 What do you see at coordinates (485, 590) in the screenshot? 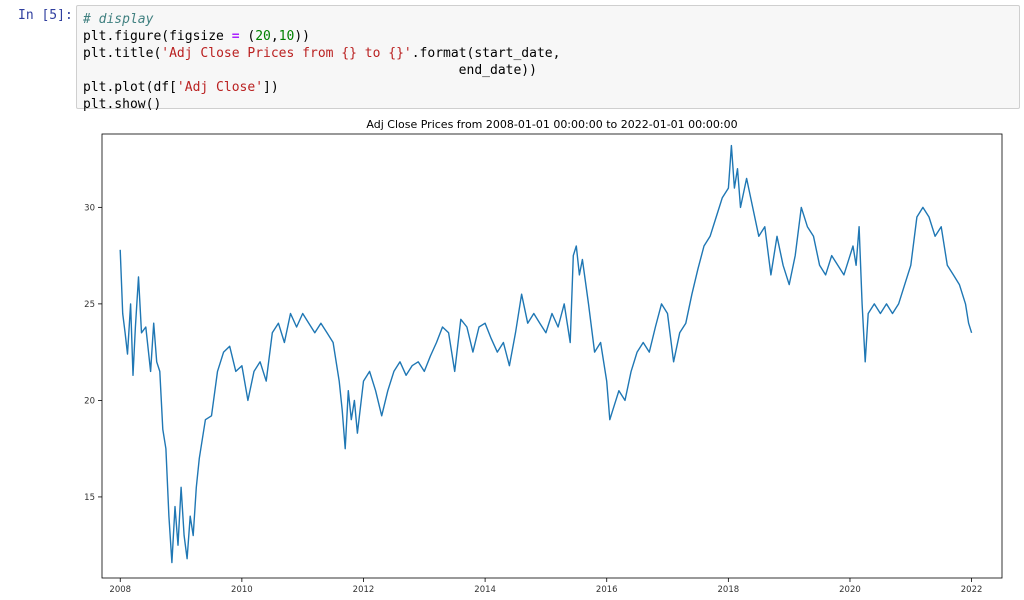
I see `x-tick-label: 2014` at bounding box center [485, 590].